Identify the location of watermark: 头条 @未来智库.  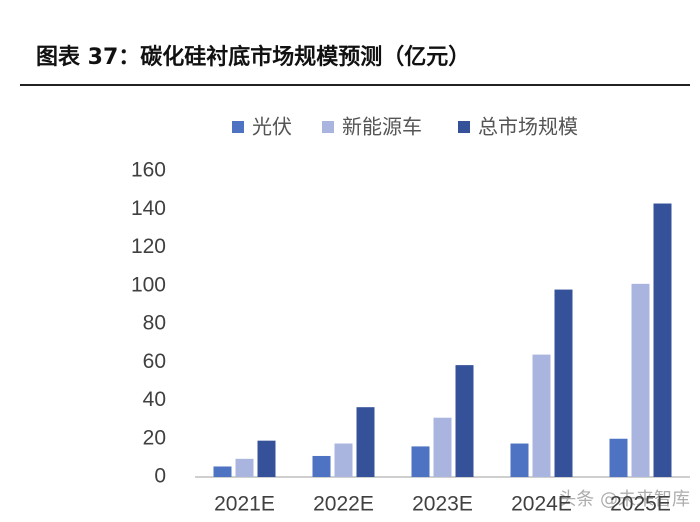
(624, 499).